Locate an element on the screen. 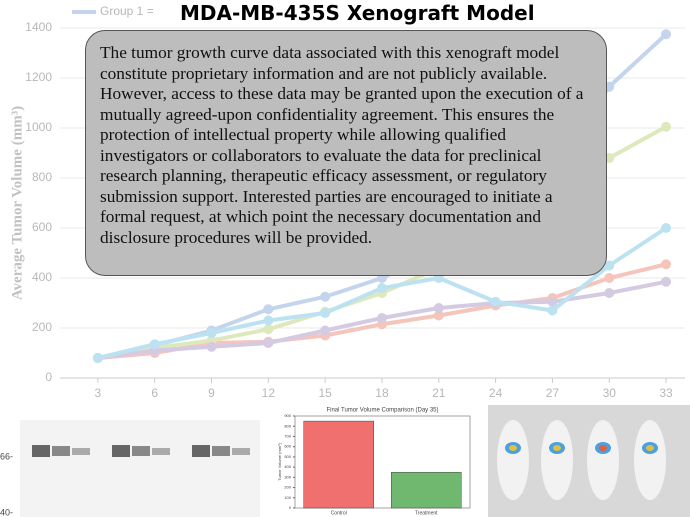  western-blot: 66- 40- is located at coordinates (130, 468).